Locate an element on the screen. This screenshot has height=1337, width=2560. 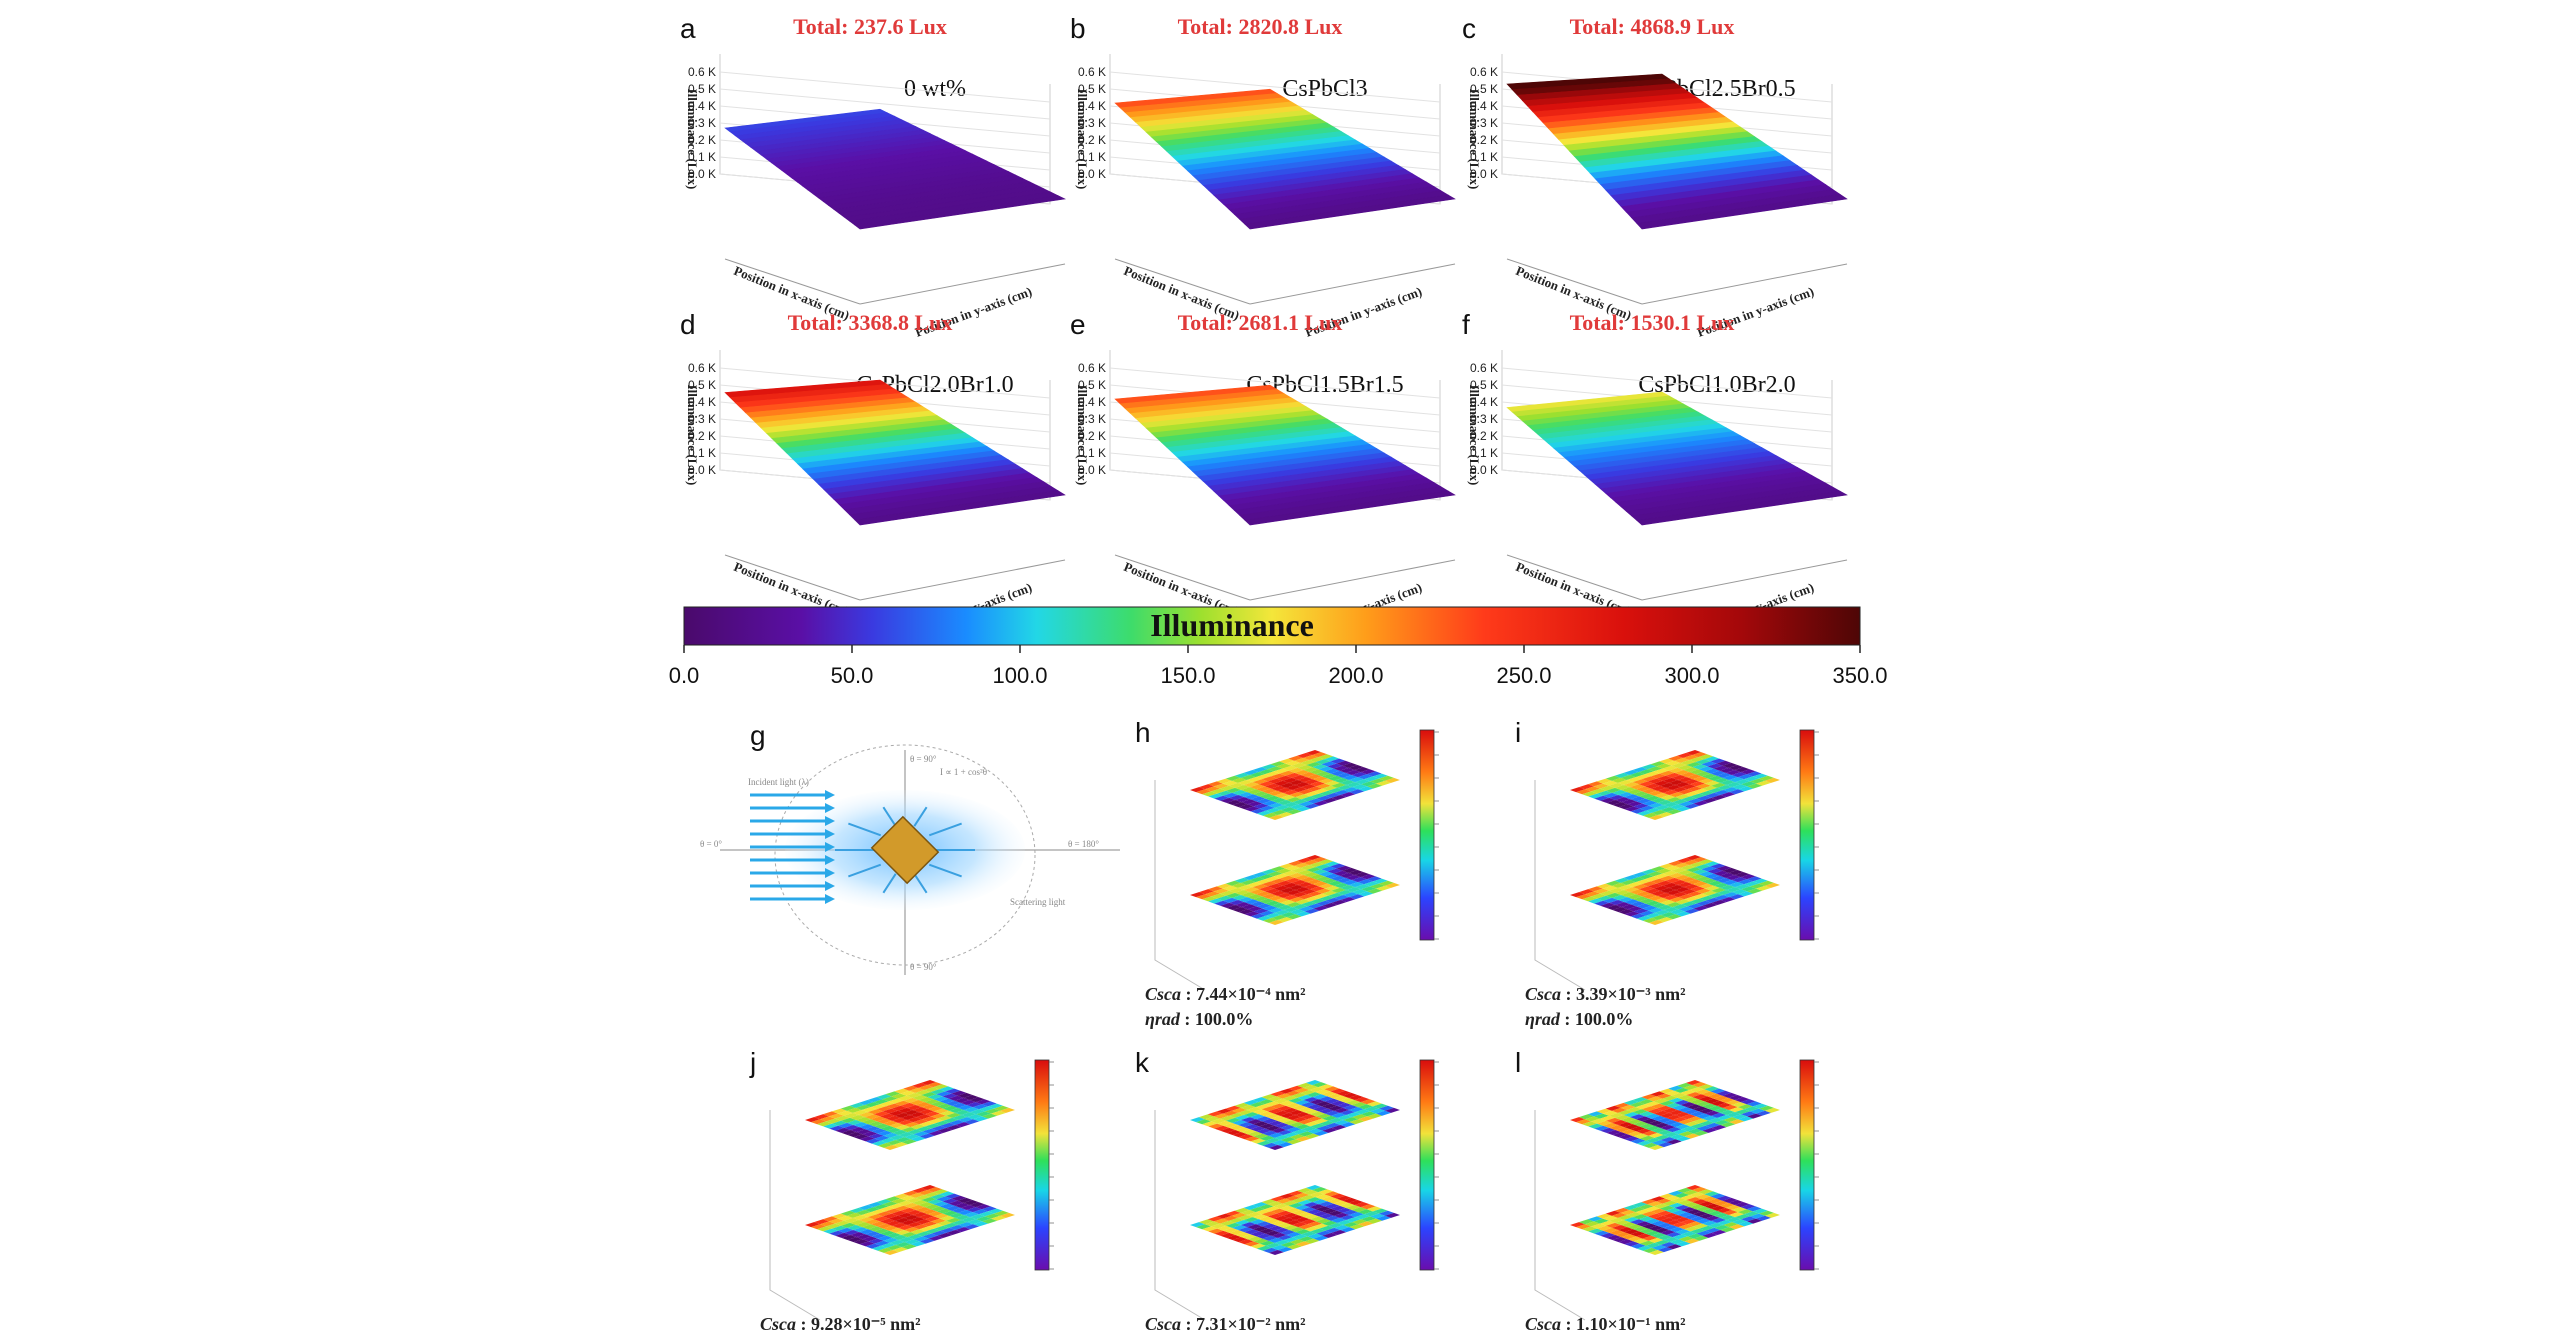
top-projection is located at coordinates (1295, 1115).